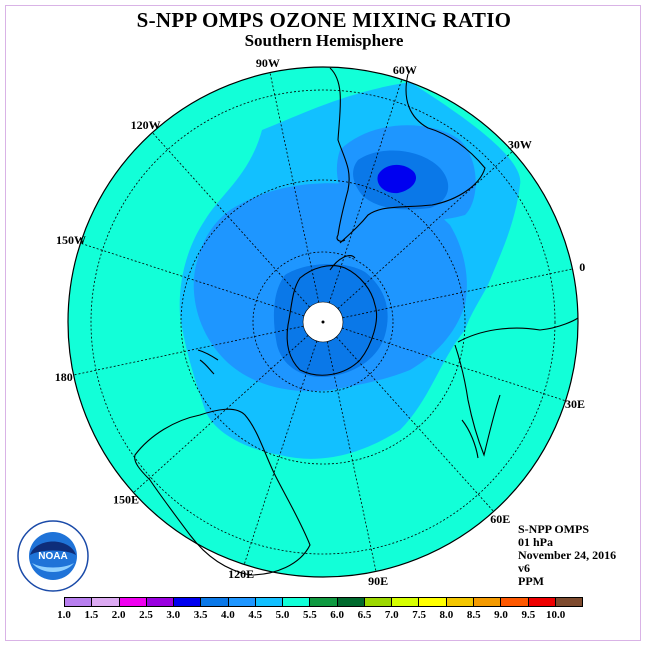 The image size is (648, 648). Describe the element at coordinates (173, 615) in the screenshot. I see `colorbar-tick-label: 3.0` at that location.